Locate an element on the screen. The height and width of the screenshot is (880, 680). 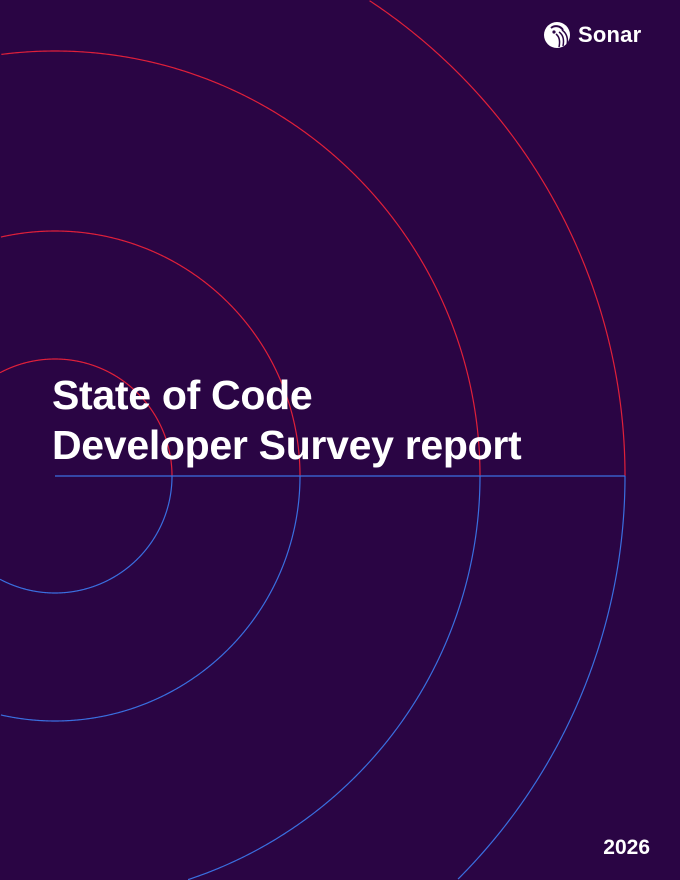
brand-logo: Sonar is located at coordinates (591, 35).